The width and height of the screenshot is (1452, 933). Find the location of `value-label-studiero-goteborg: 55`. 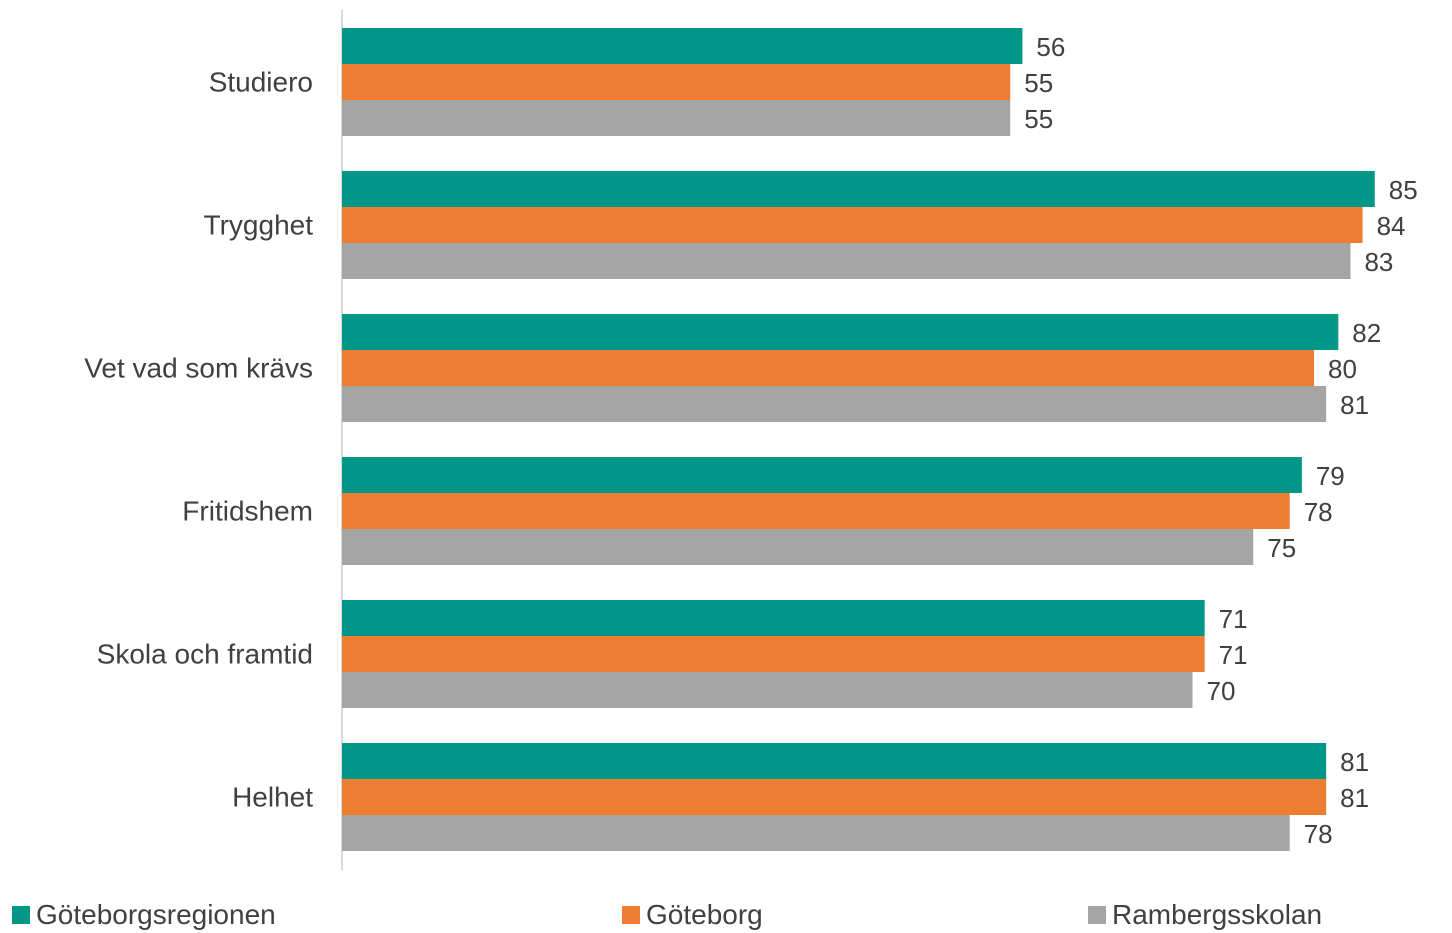

value-label-studiero-goteborg: 55 is located at coordinates (1038, 83).